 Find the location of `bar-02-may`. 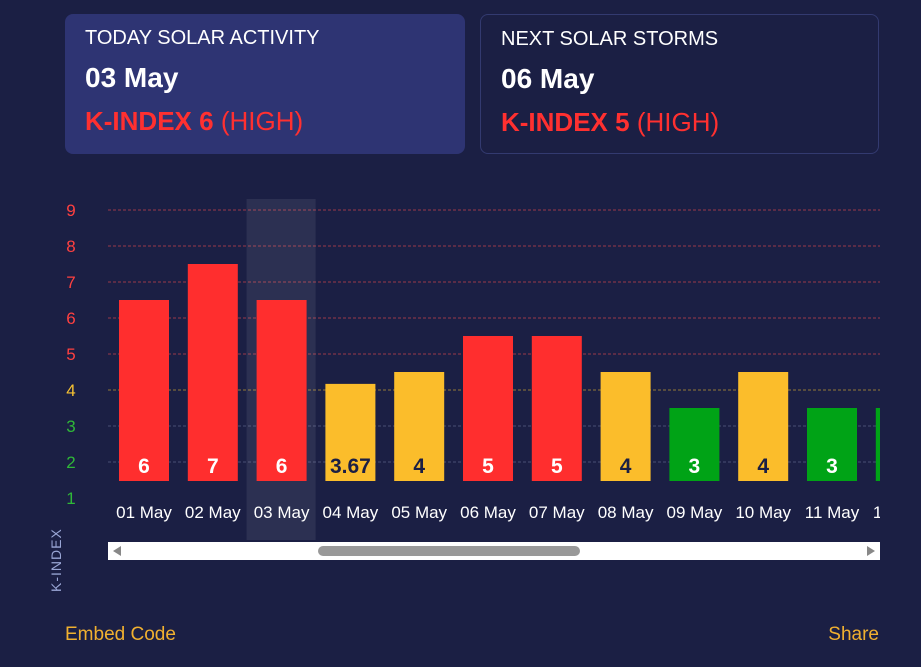

bar-02-may is located at coordinates (212, 372).